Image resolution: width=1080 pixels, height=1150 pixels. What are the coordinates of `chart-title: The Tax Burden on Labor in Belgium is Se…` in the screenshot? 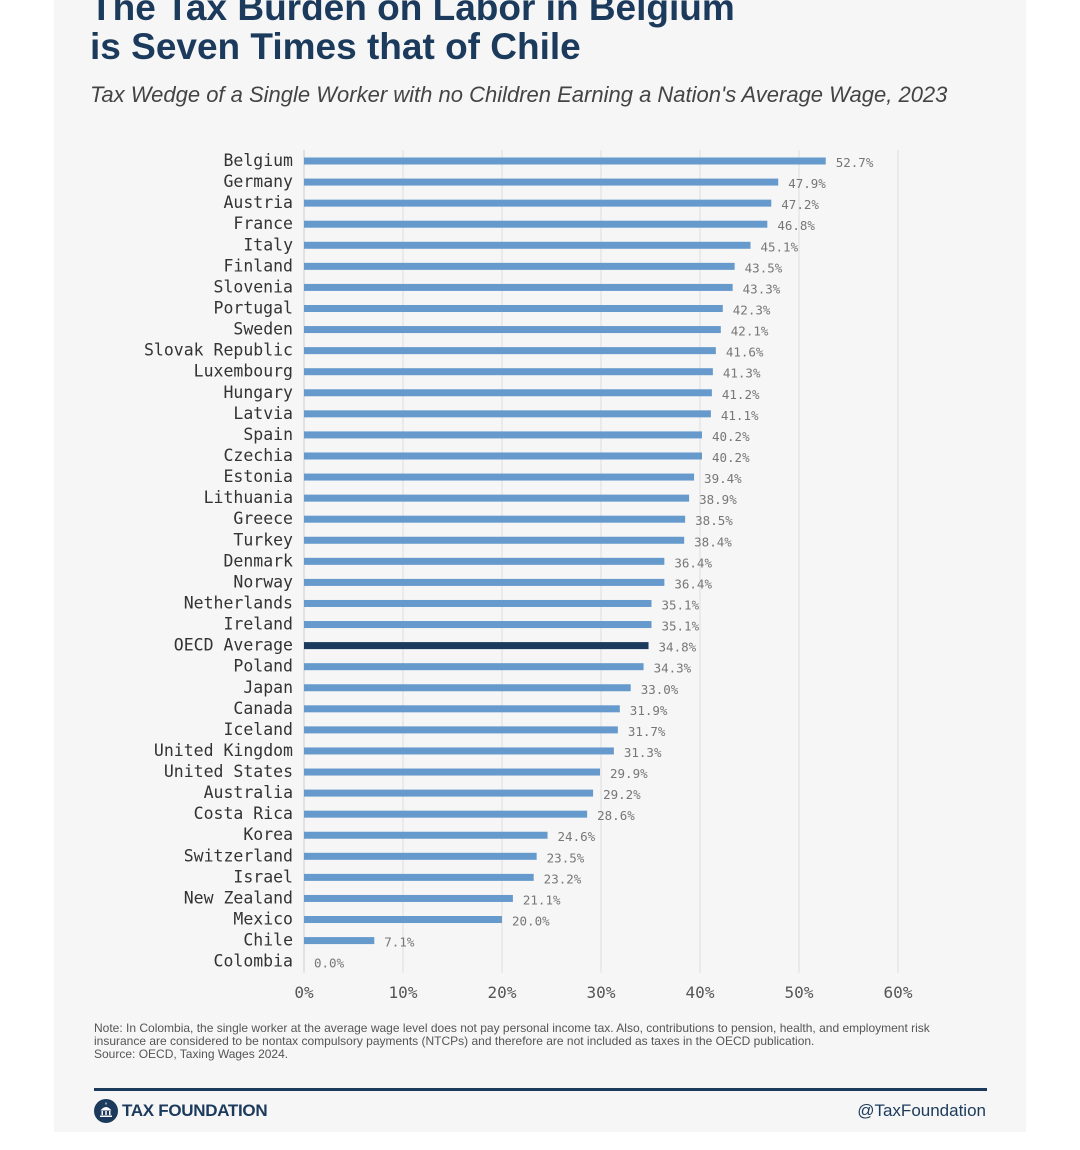 It's located at (412, 33).